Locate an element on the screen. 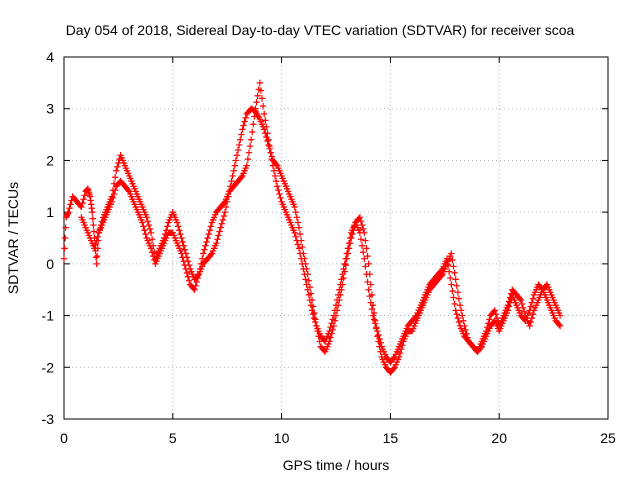 The image size is (640, 480). y-tick-label: 3 is located at coordinates (50, 109).